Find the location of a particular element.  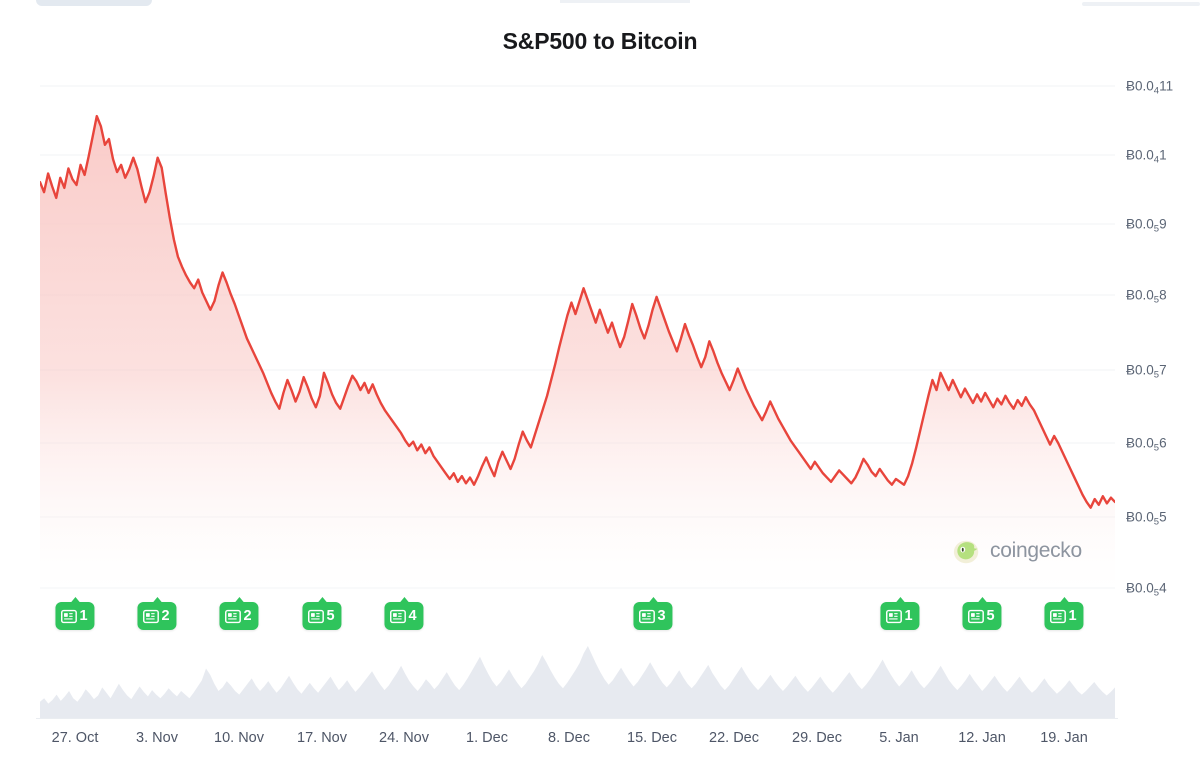

x-axis-tick-label: 24. Nov is located at coordinates (404, 738).